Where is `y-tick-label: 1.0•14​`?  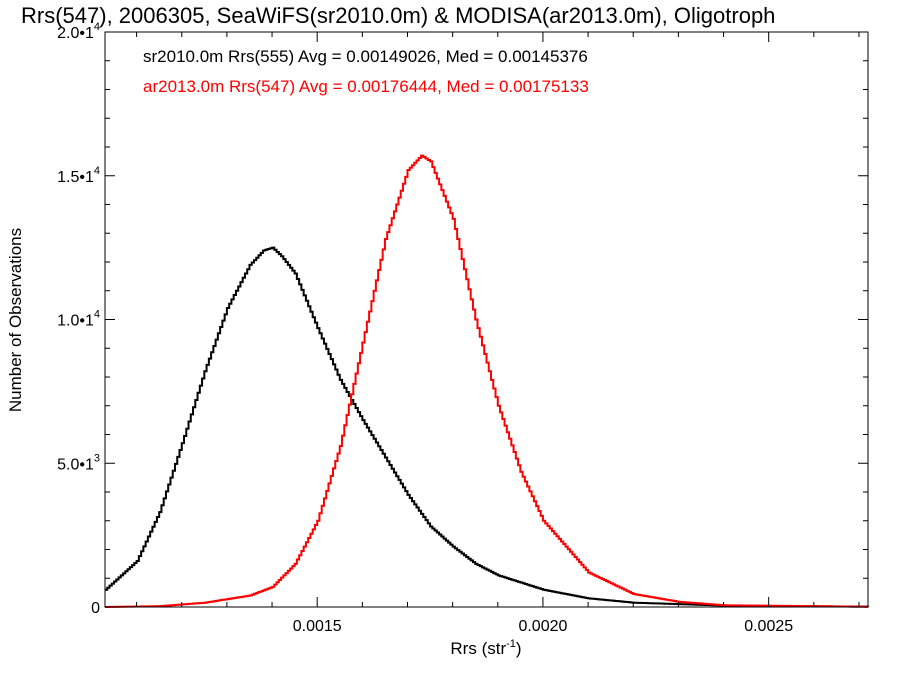
y-tick-label: 1.0•14​ is located at coordinates (78, 319).